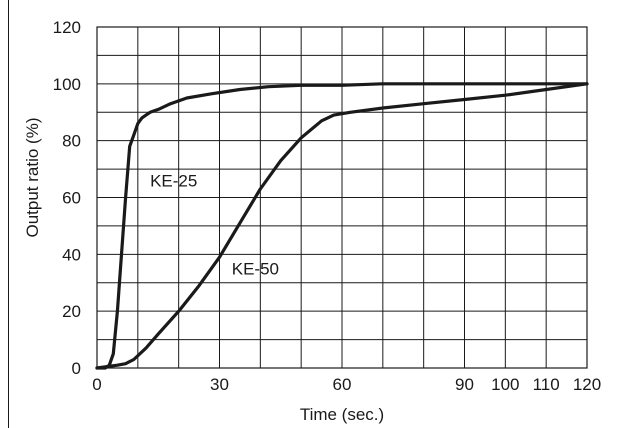  I want to click on x-tick-label: 100, so click(505, 384).